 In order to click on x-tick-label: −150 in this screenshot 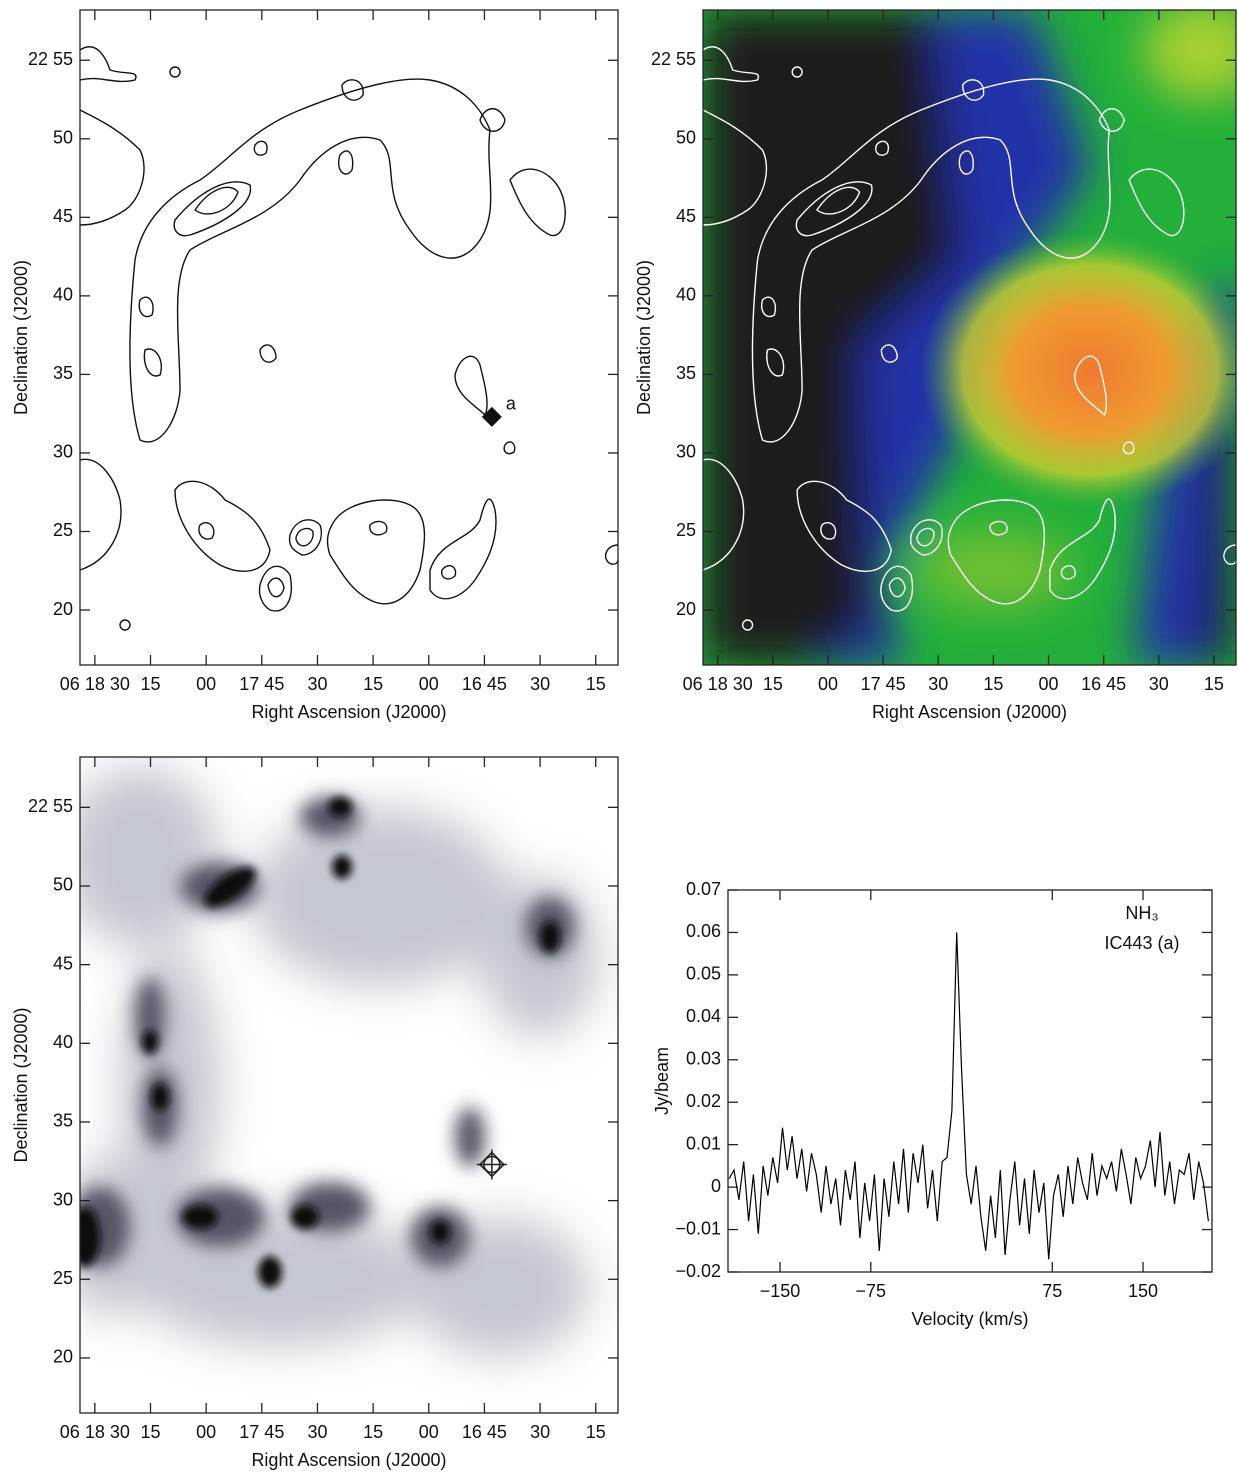, I will do `click(780, 1291)`.